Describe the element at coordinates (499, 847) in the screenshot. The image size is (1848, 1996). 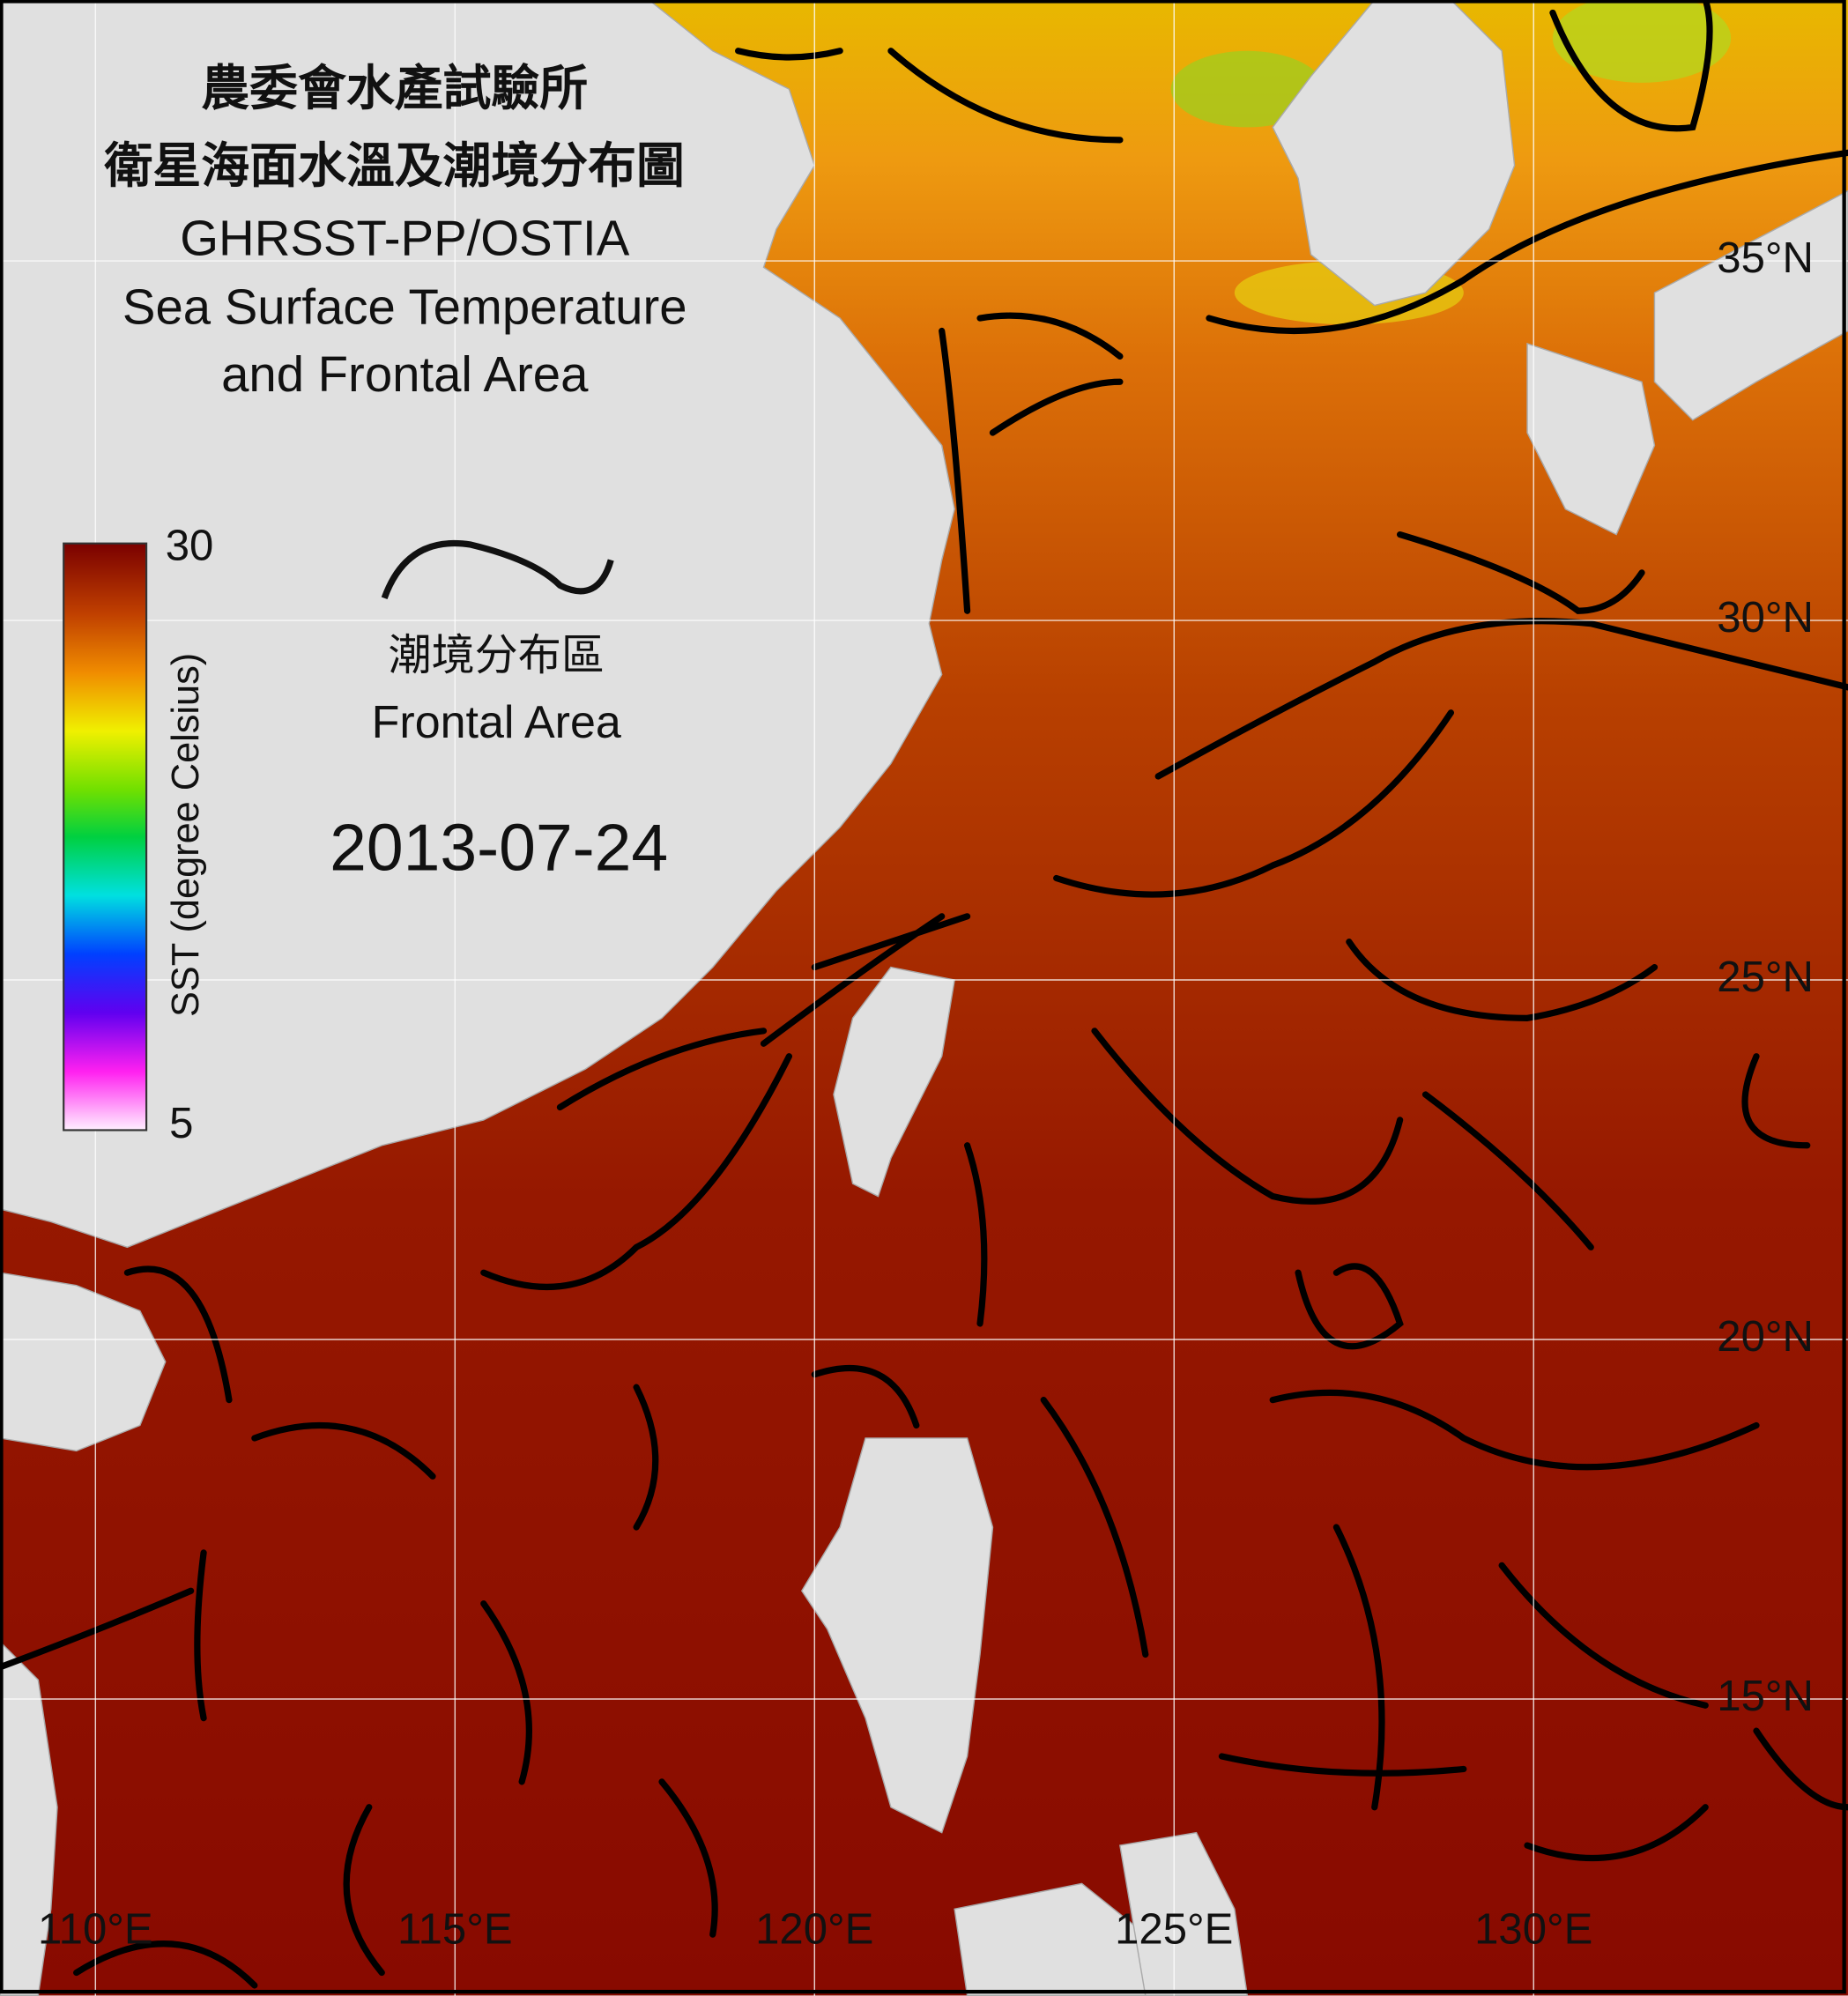
I see `date: 2013-07-24` at that location.